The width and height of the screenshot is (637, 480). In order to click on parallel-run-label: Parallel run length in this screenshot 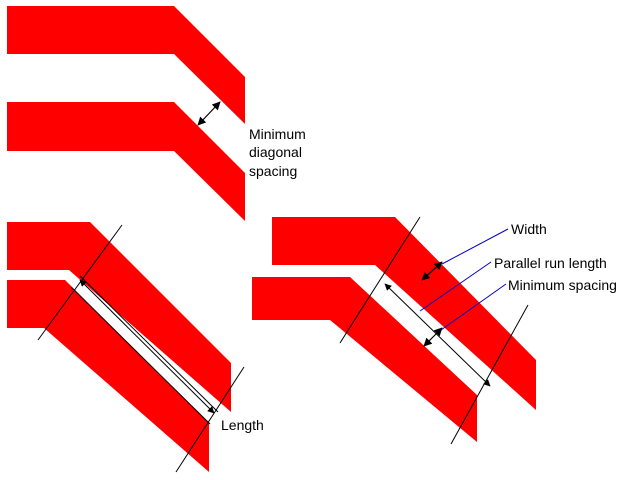, I will do `click(550, 263)`.